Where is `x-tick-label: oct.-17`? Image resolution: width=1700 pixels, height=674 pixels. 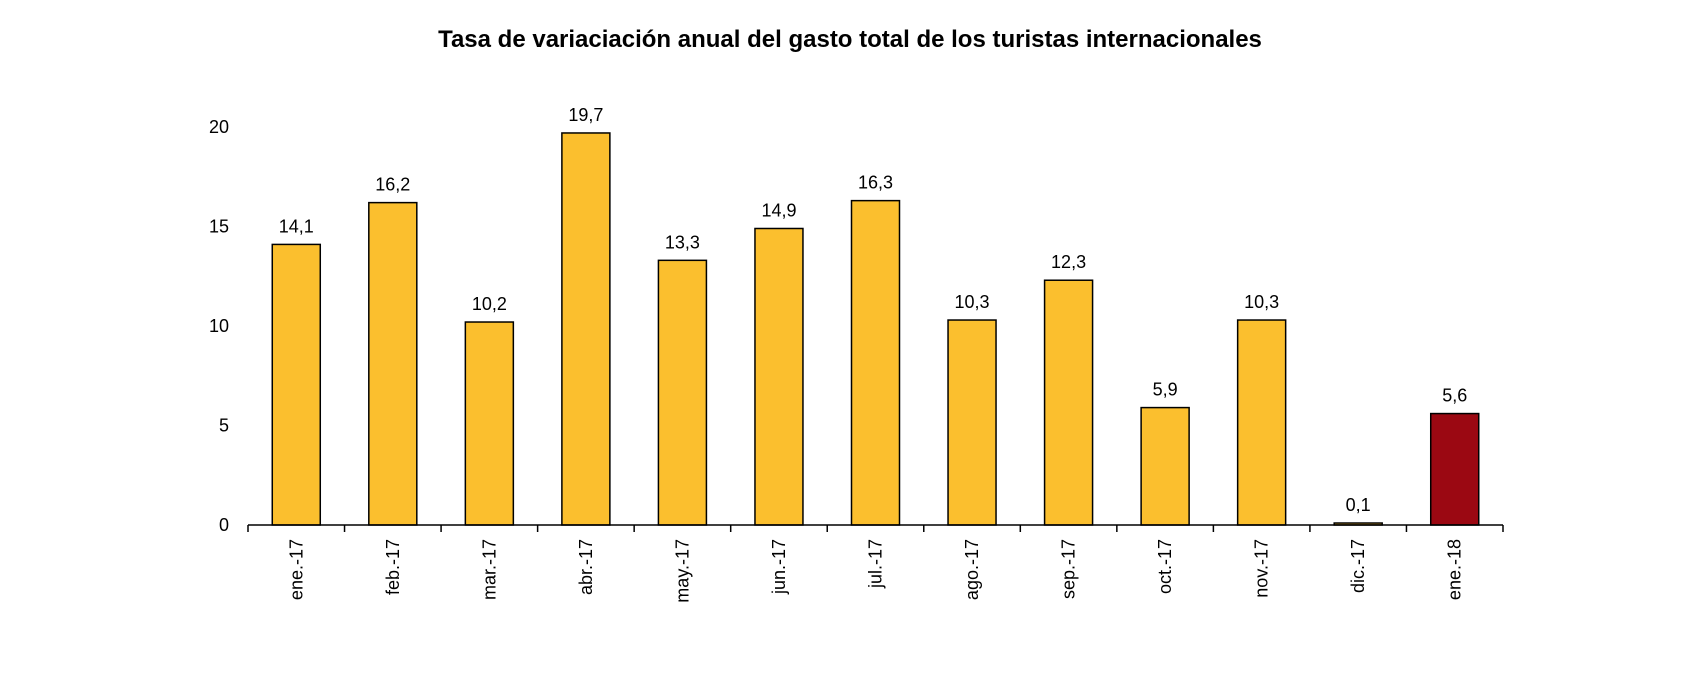 x-tick-label: oct.-17 is located at coordinates (1165, 566).